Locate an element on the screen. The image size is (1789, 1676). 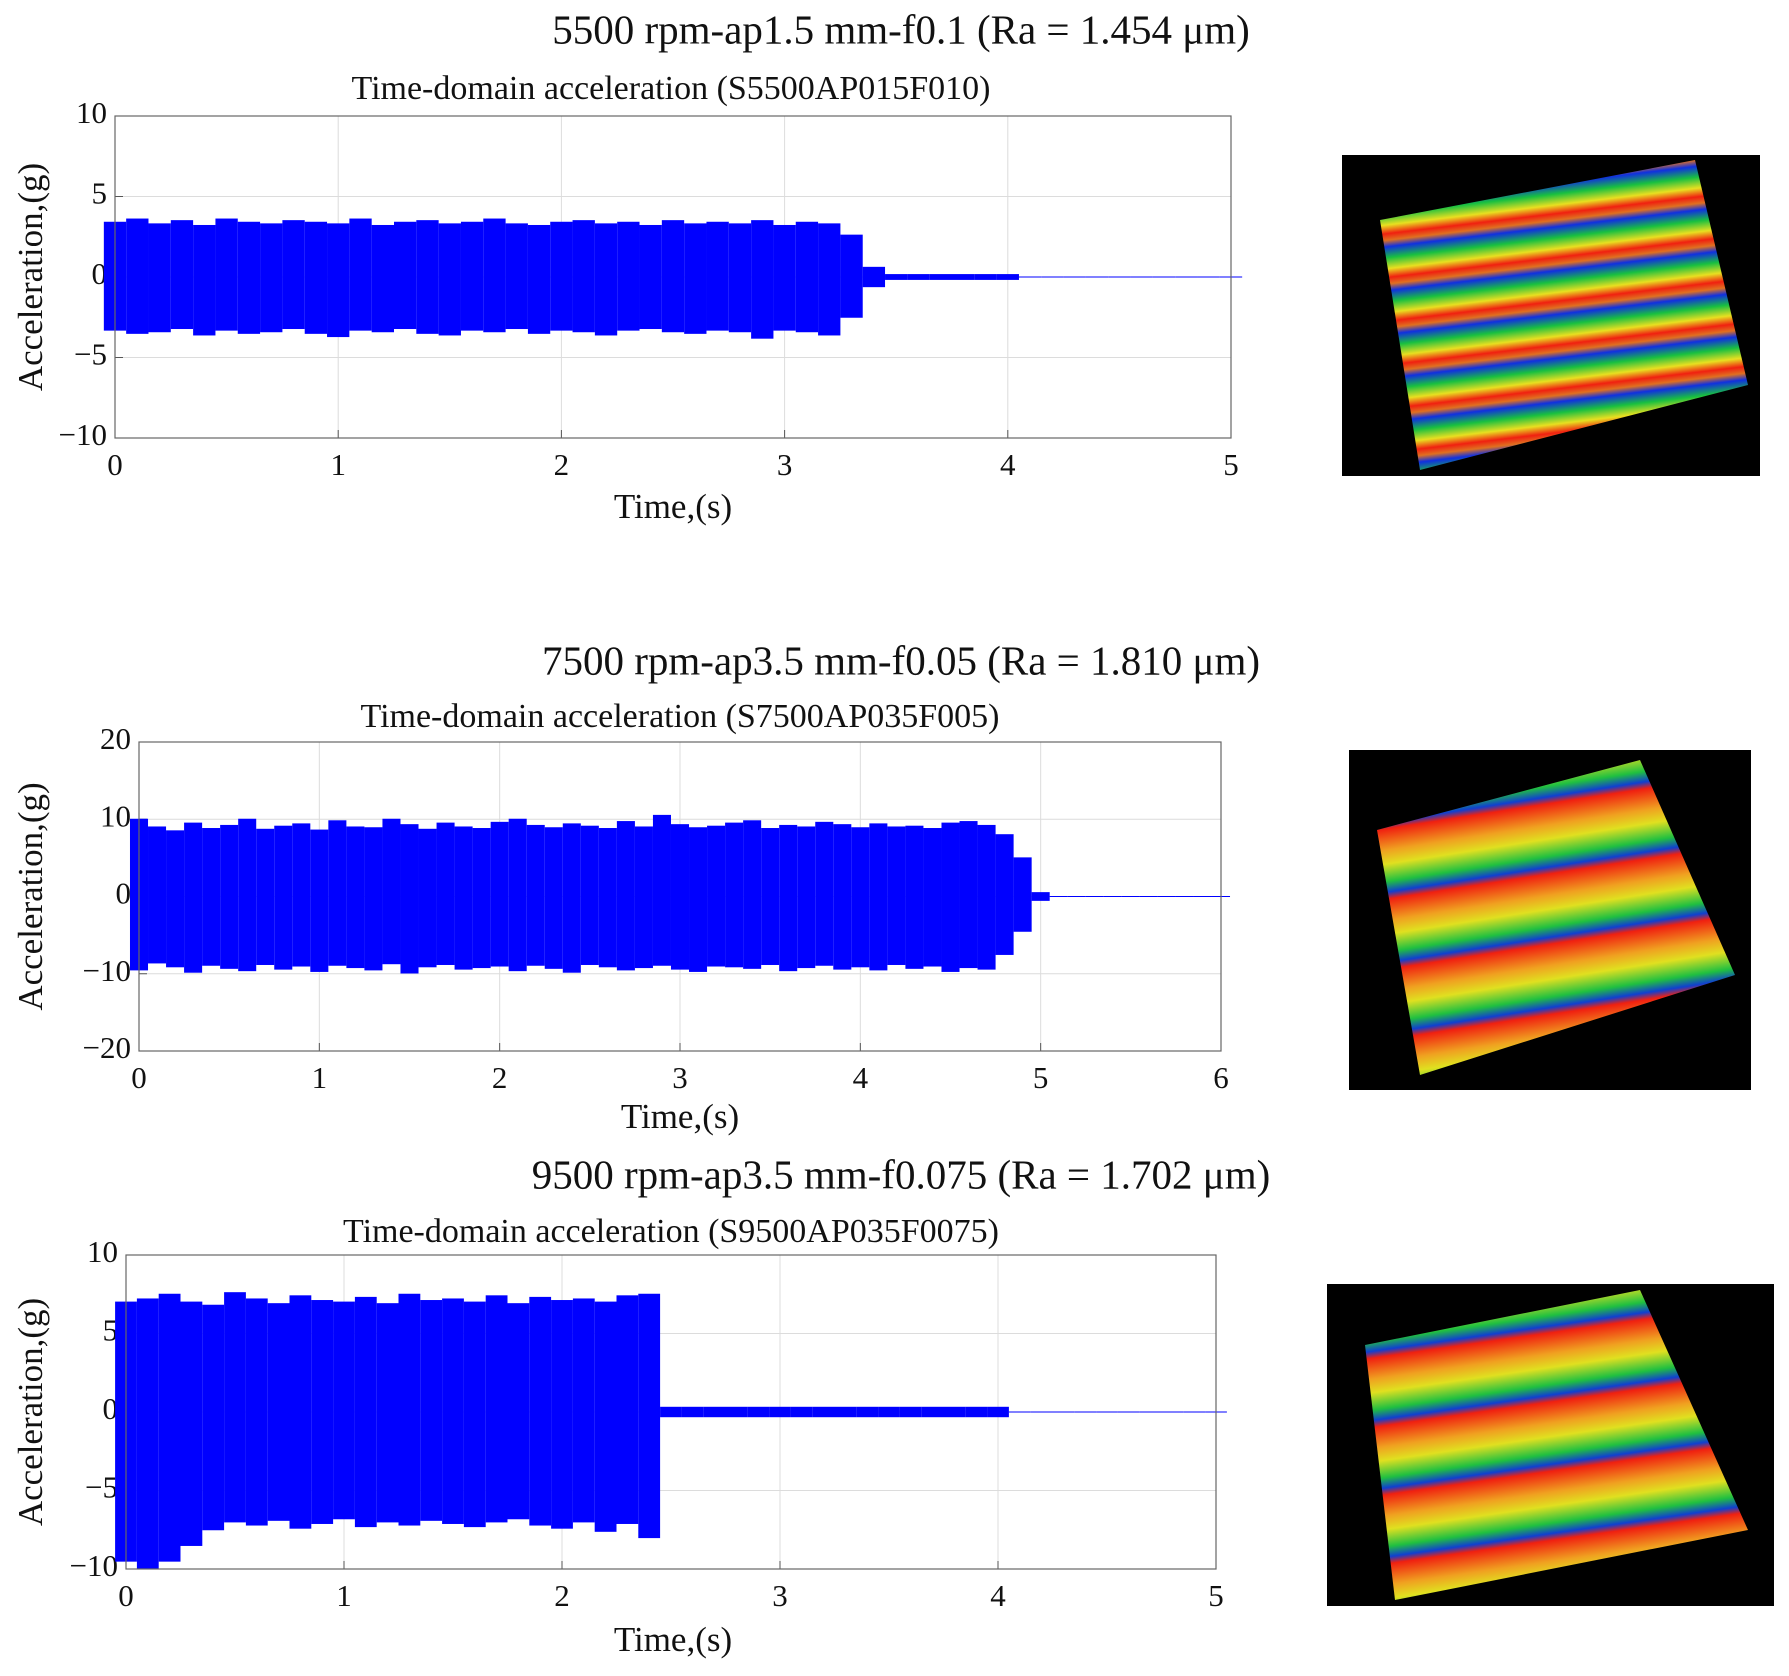
plot-frame is located at coordinates (673, 277).